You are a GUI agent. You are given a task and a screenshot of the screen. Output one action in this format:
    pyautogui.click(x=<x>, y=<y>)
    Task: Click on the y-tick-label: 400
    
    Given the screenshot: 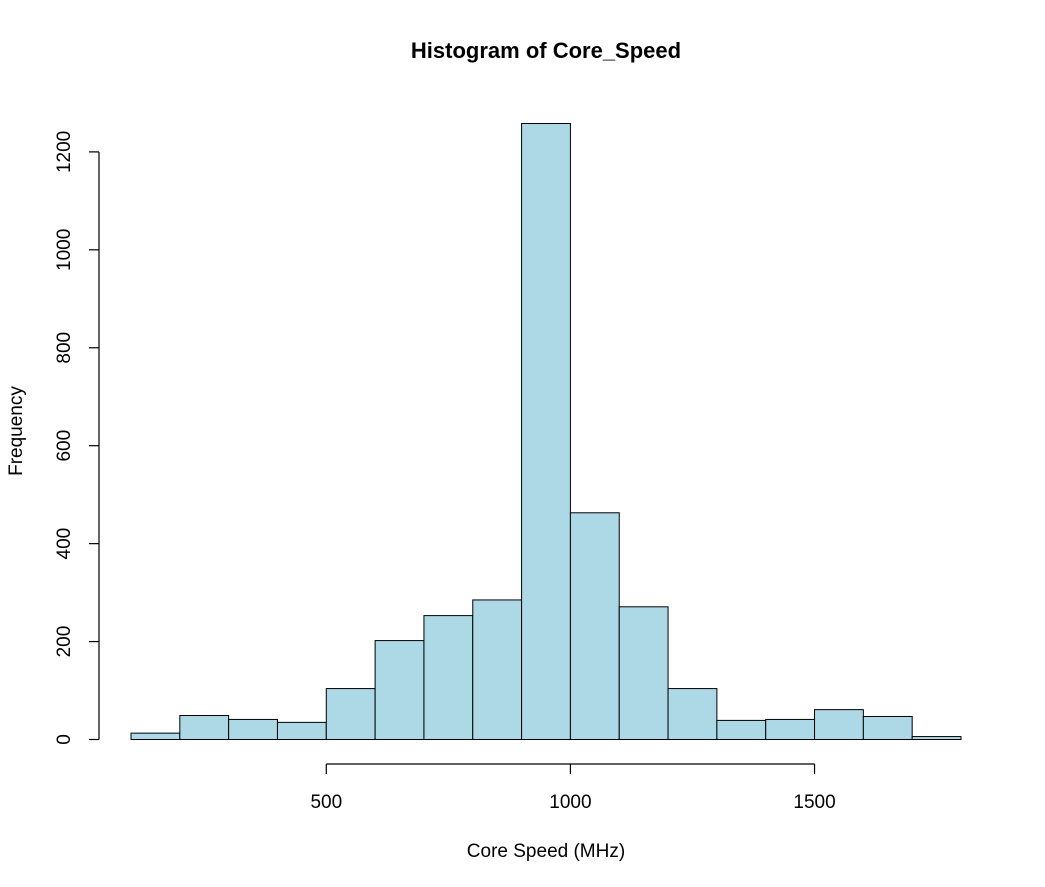 What is the action you would take?
    pyautogui.click(x=64, y=544)
    